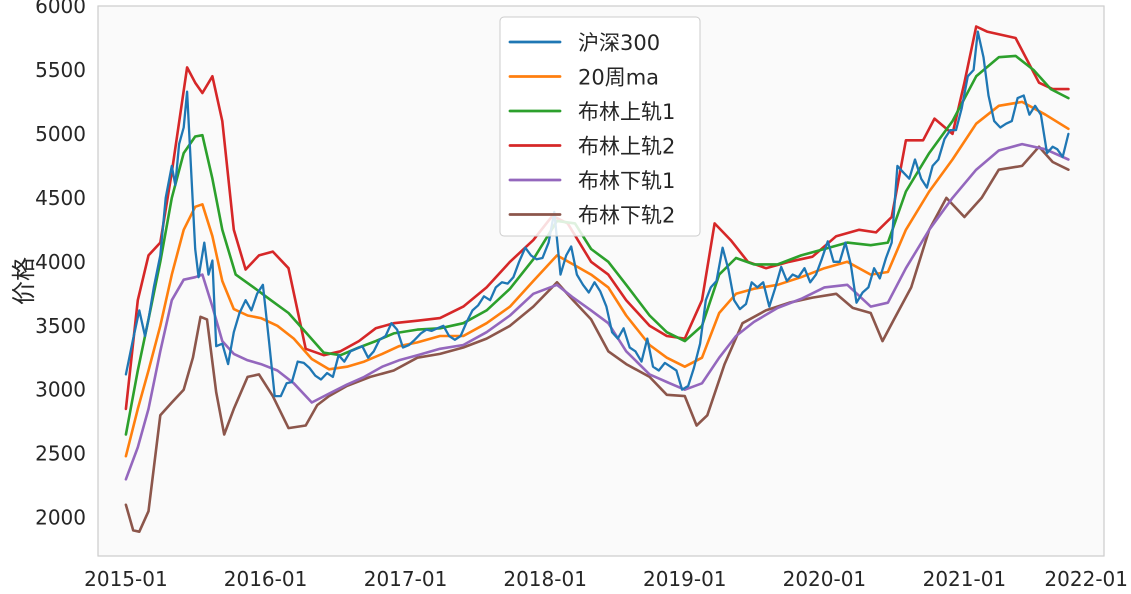 Image resolution: width=1131 pixels, height=594 pixels. What do you see at coordinates (825, 579) in the screenshot?
I see `x-tick-label: 2020-01` at bounding box center [825, 579].